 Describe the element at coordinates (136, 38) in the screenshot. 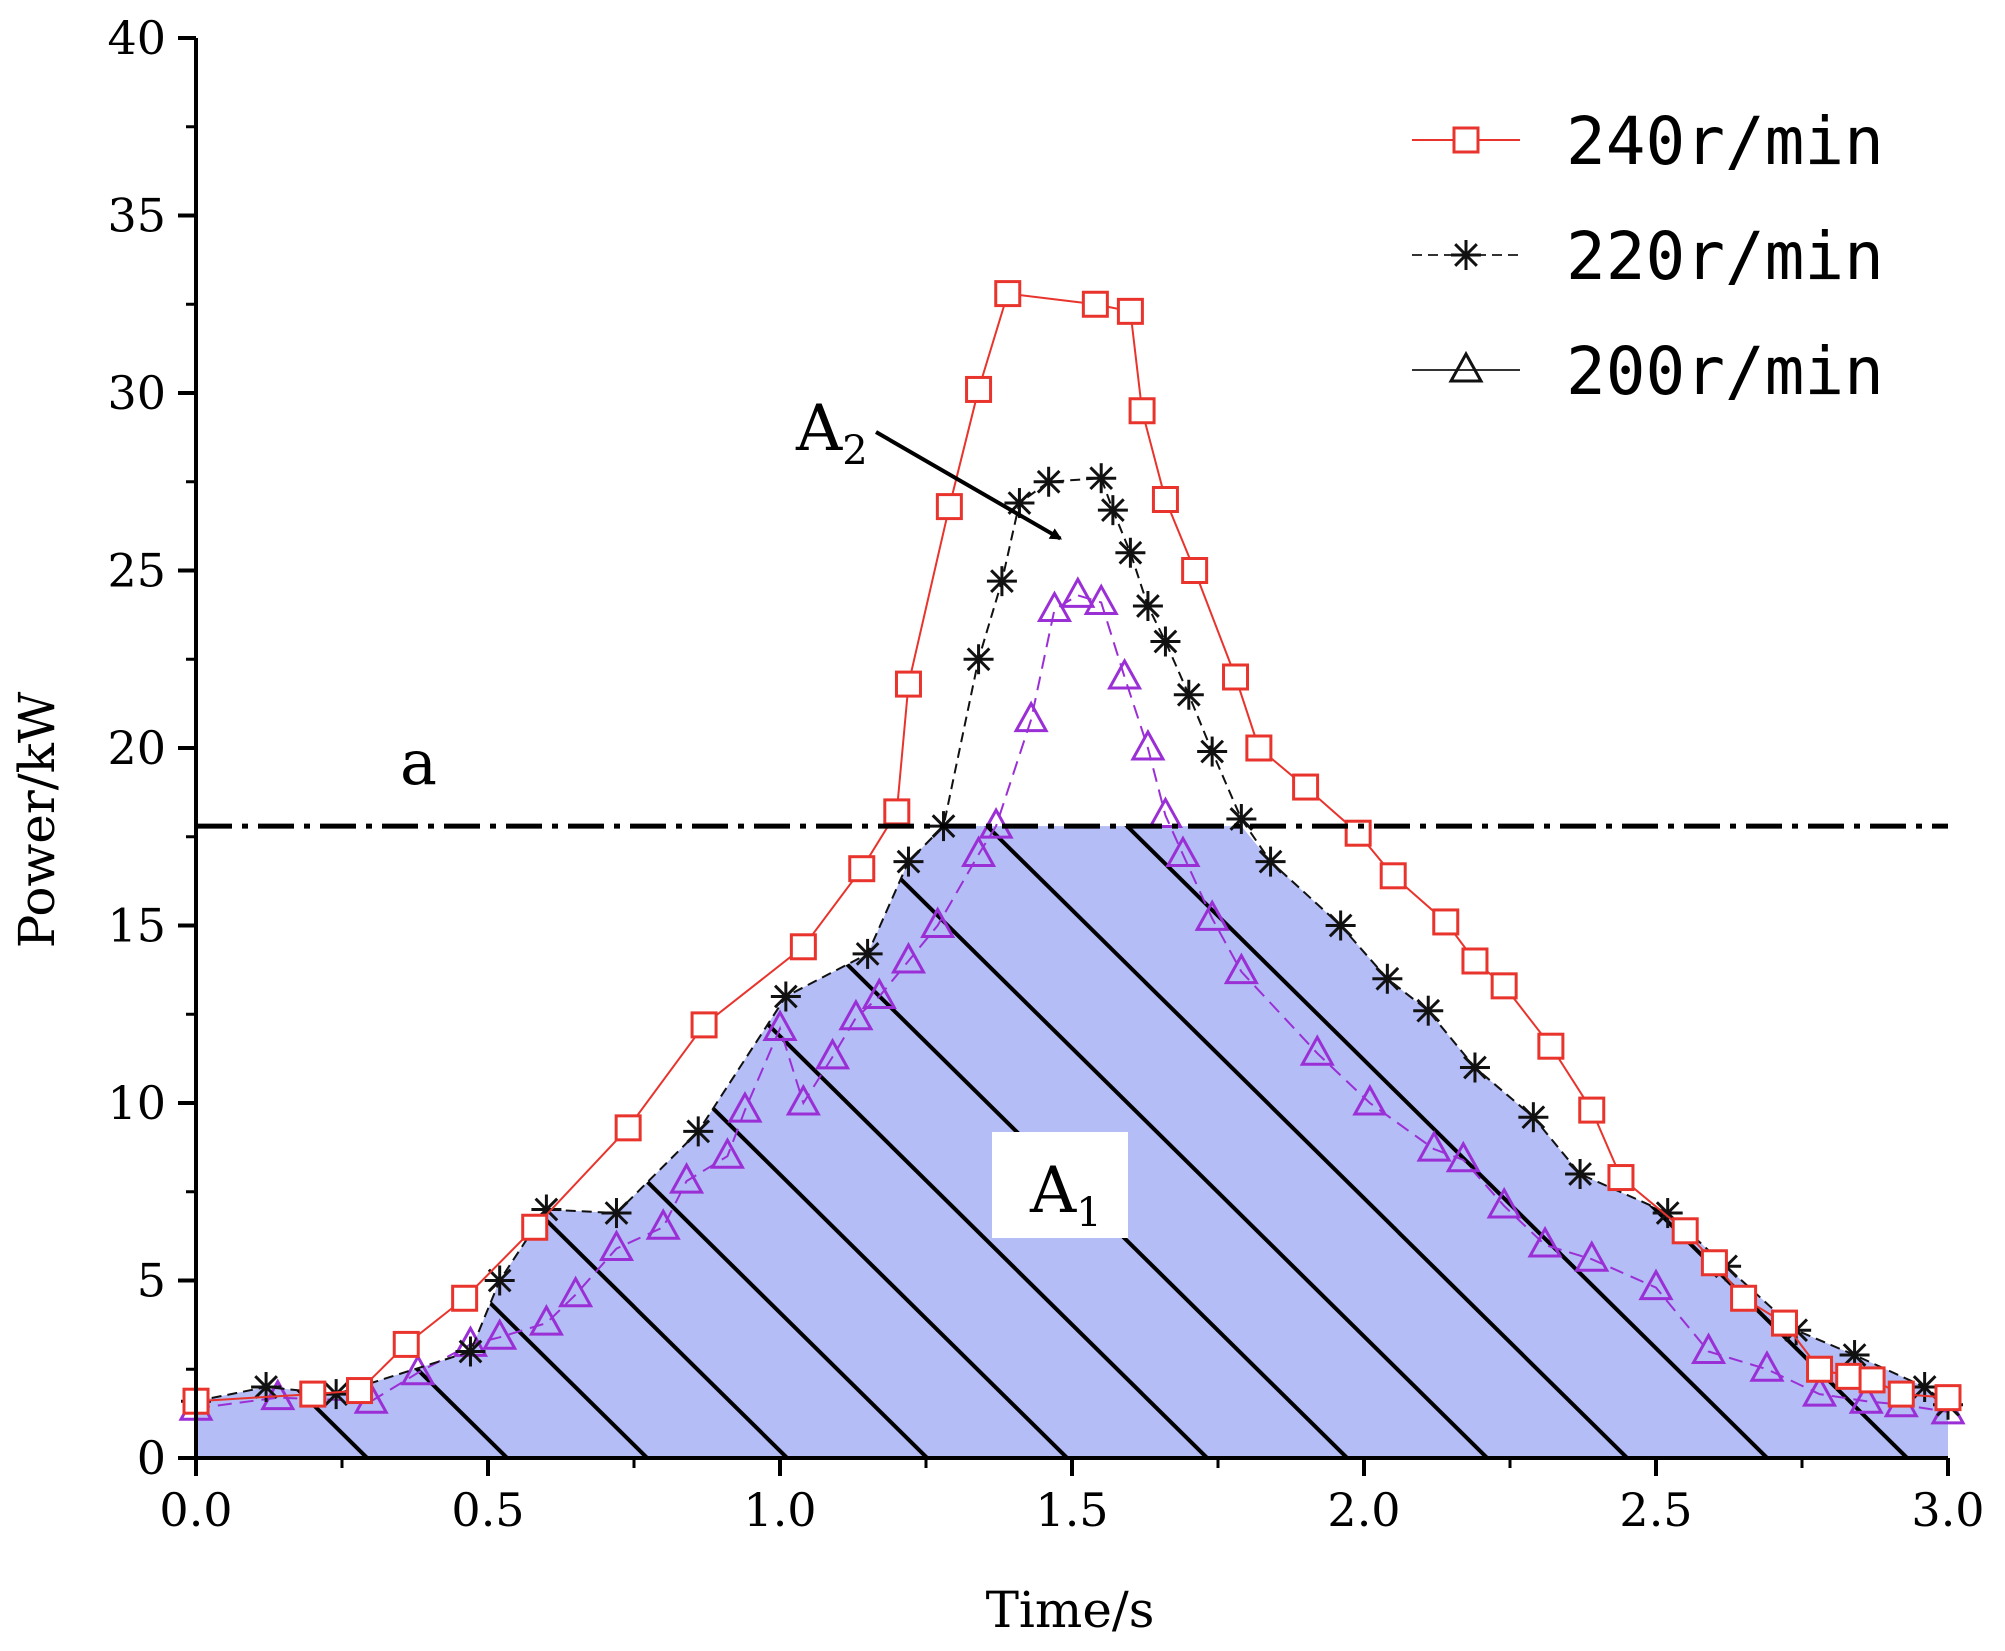

I see `y-tick-label: 40` at that location.